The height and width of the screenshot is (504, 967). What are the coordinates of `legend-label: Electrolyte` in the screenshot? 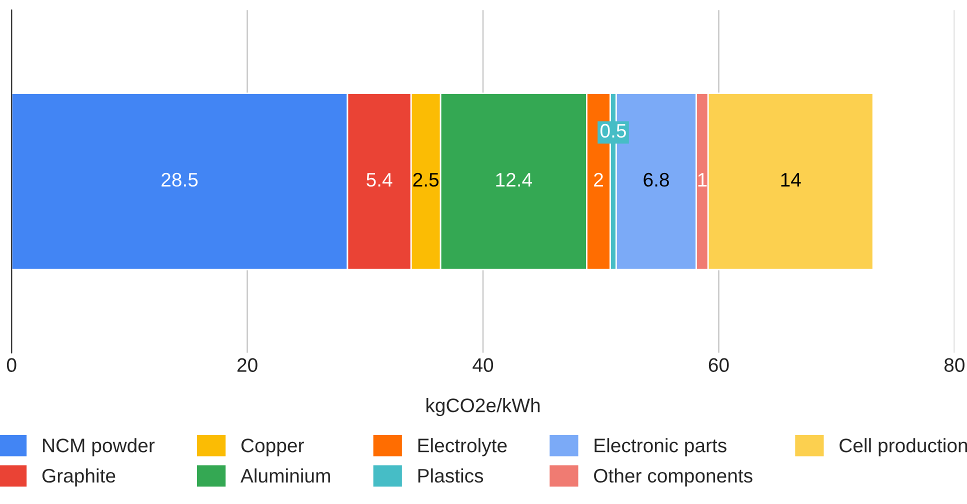 It's located at (462, 447).